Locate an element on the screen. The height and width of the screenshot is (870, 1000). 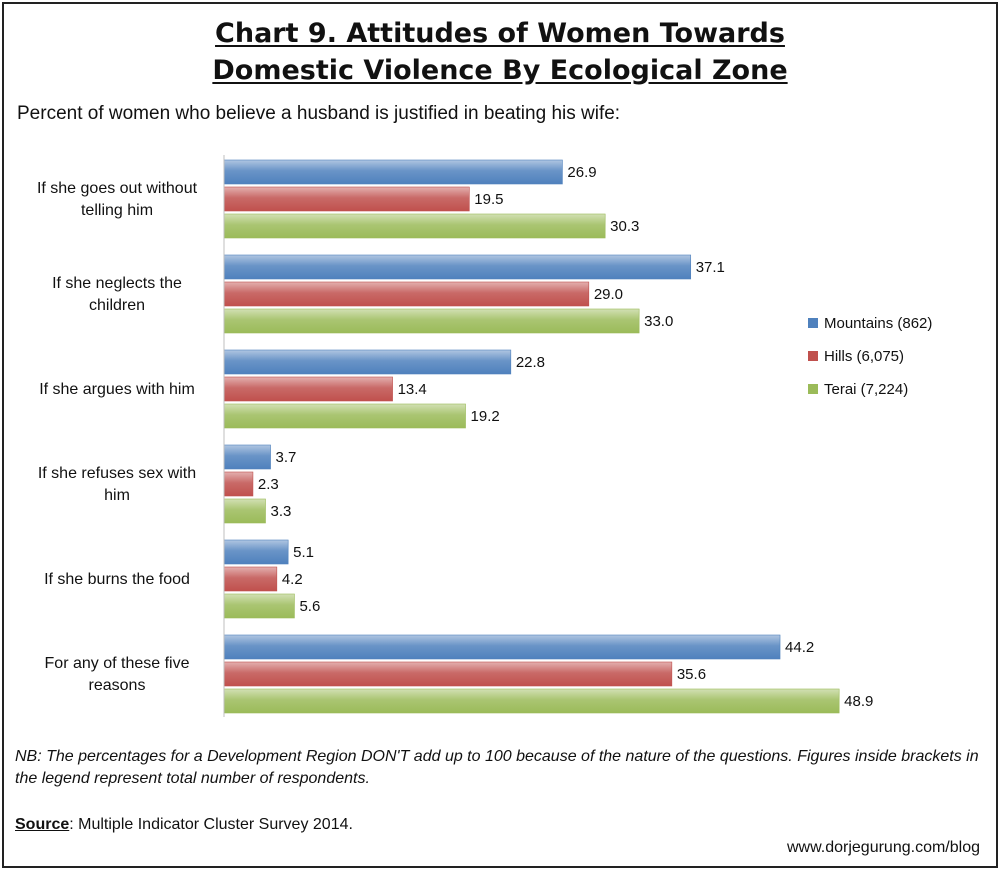
legend-label-1: Hills (6,075) is located at coordinates (864, 356).